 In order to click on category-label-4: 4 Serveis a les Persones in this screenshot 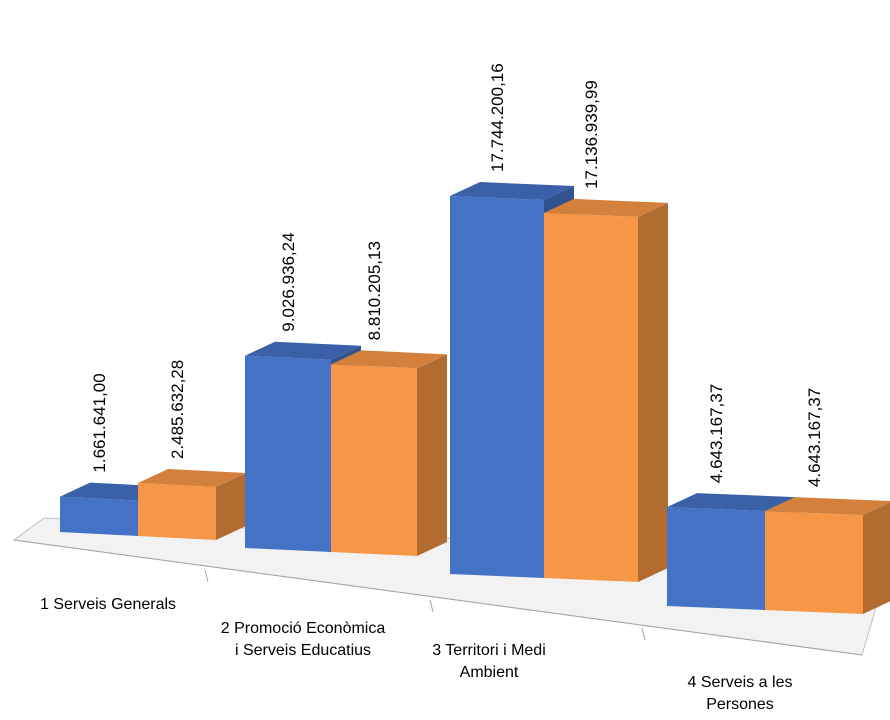, I will do `click(740, 693)`.